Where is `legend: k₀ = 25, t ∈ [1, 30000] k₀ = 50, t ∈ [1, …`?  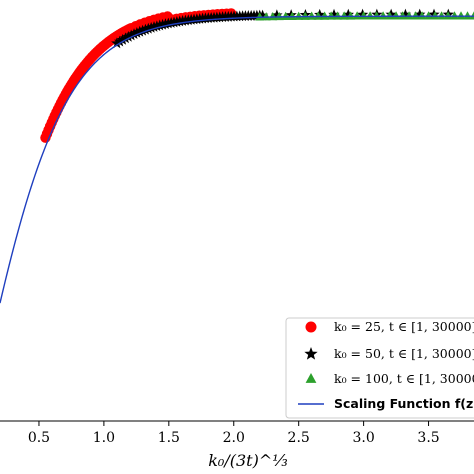 legend: k₀ = 25, t ∈ [1, 30000] k₀ = 50, t ∈ [1, … is located at coordinates (379, 368).